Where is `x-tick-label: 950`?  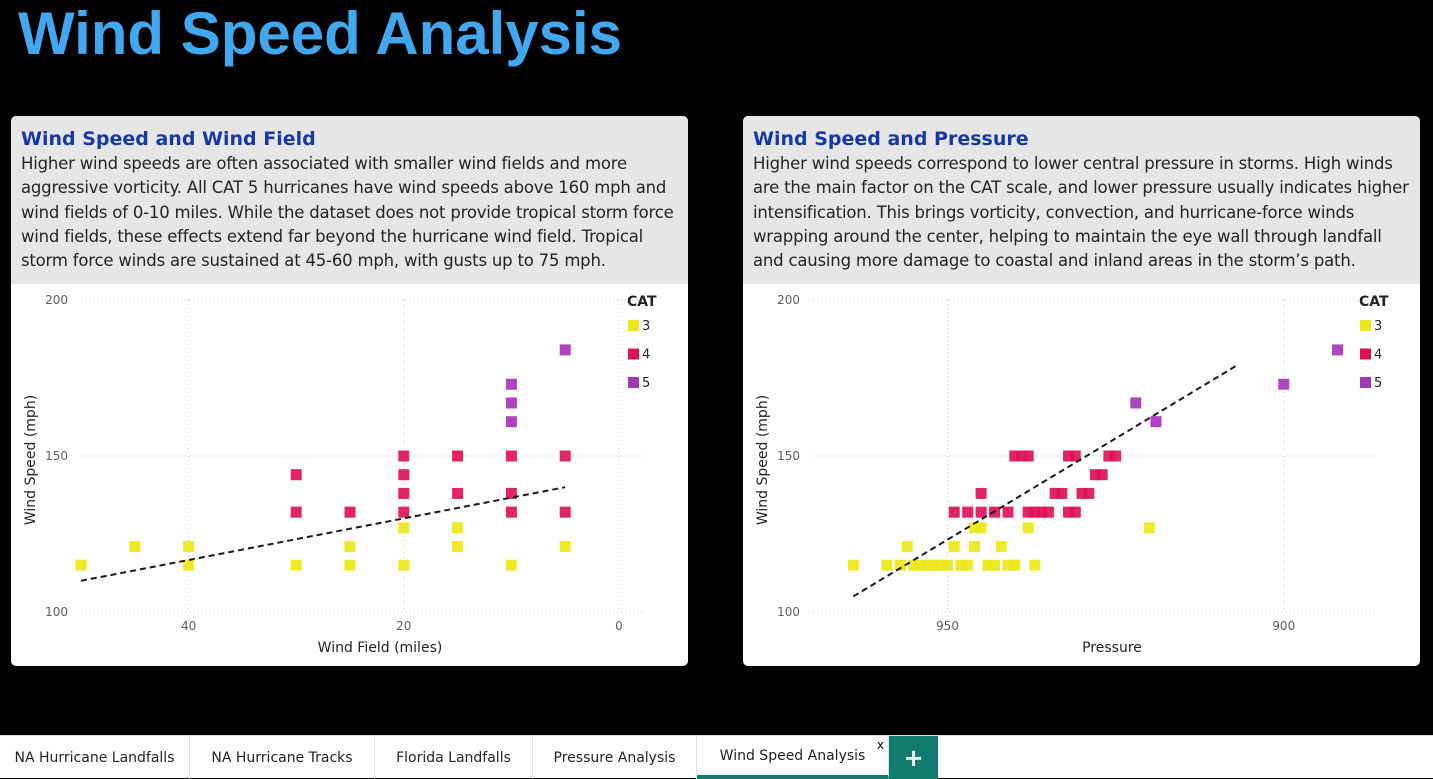
x-tick-label: 950 is located at coordinates (947, 626).